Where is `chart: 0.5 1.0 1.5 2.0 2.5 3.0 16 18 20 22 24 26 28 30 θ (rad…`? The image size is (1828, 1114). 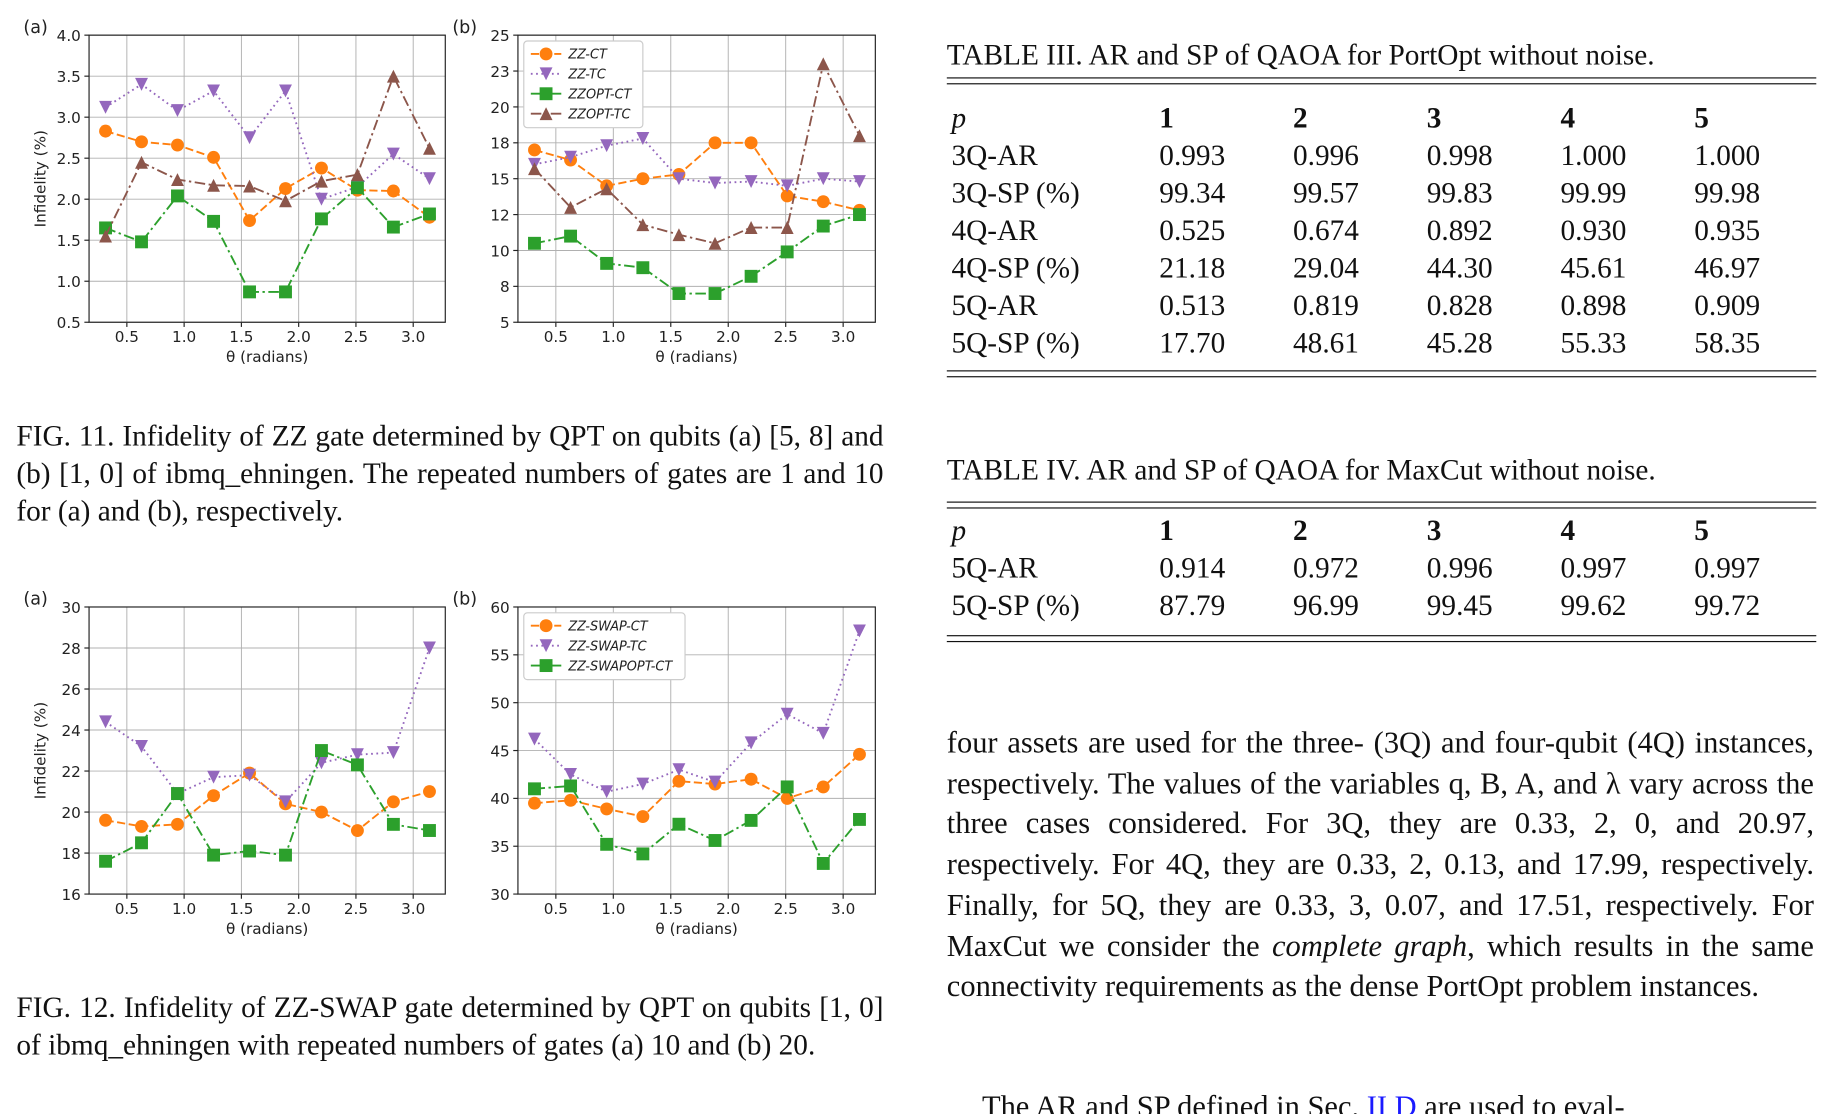
chart: 0.5 1.0 1.5 2.0 2.5 3.0 16 18 20 22 24 26 28 30 θ (rad… is located at coordinates (234, 764).